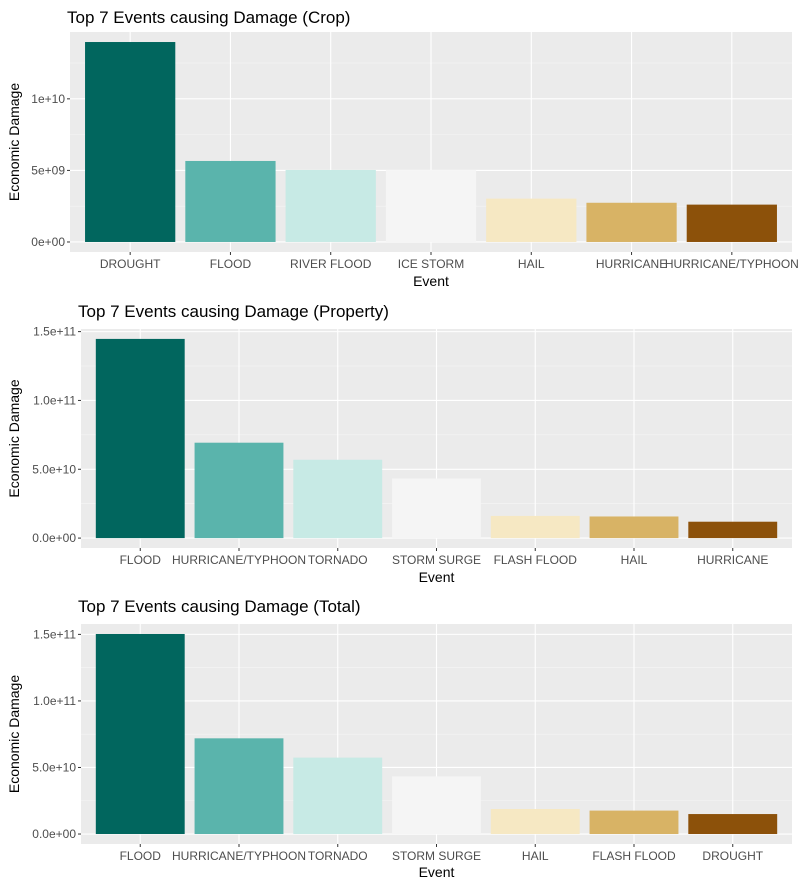 Image resolution: width=800 pixels, height=892 pixels. I want to click on x-tick-label: ICE STORM, so click(431, 264).